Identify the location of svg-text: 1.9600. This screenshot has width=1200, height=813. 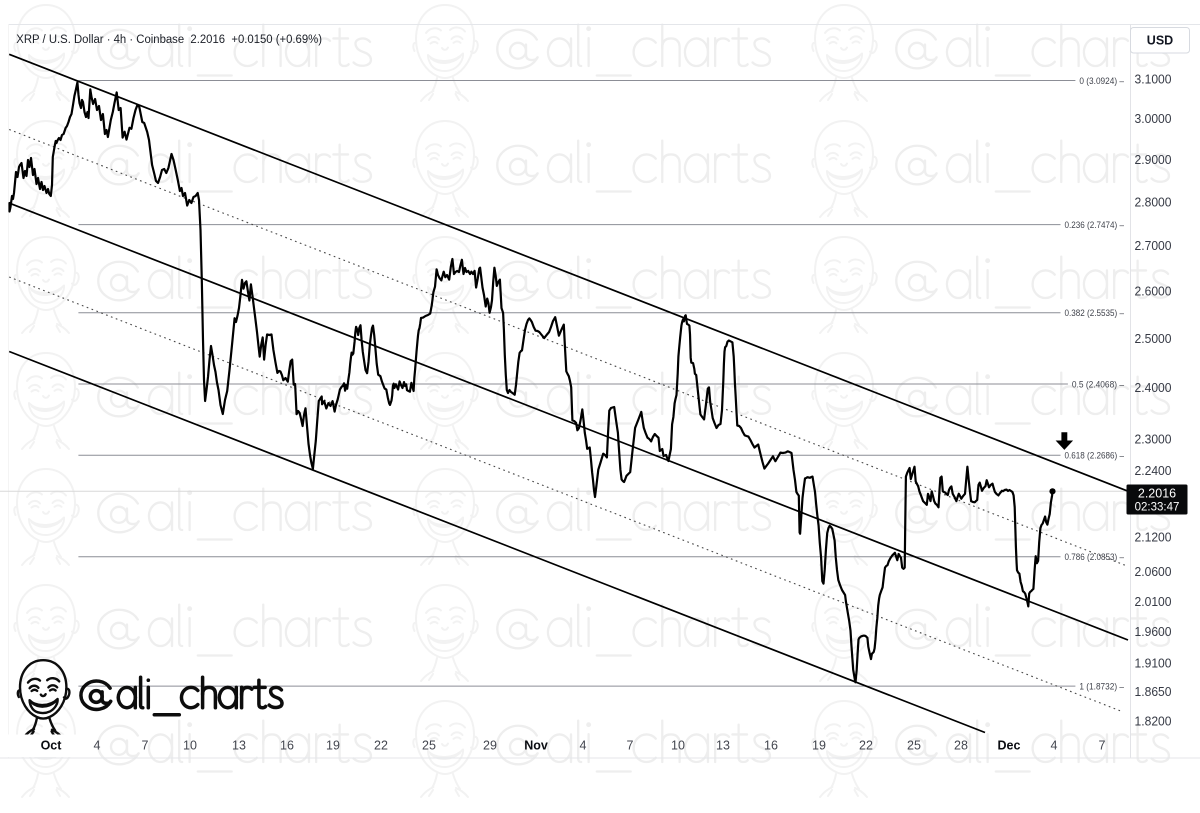
(1153, 631).